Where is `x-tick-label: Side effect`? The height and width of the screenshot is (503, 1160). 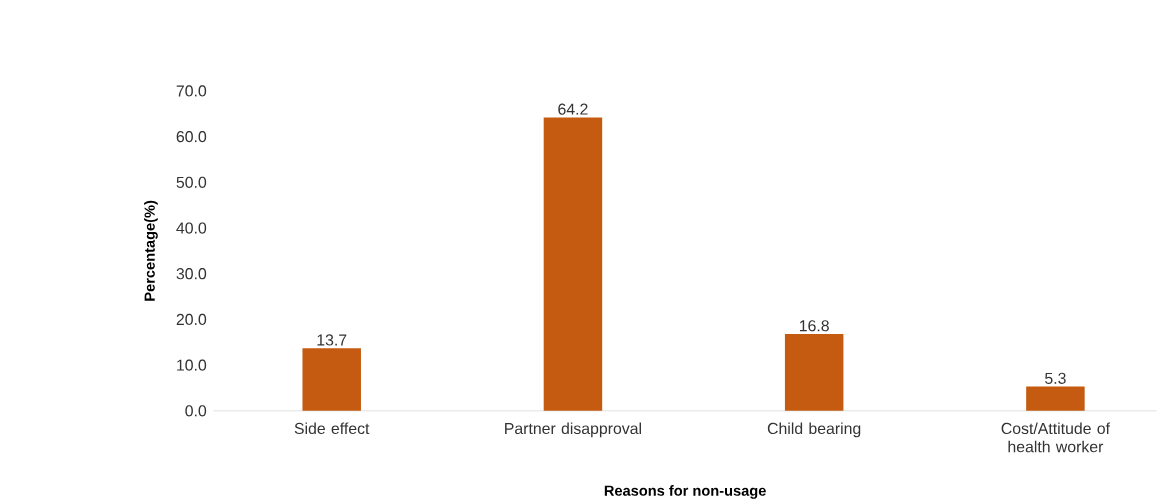
x-tick-label: Side effect is located at coordinates (332, 428).